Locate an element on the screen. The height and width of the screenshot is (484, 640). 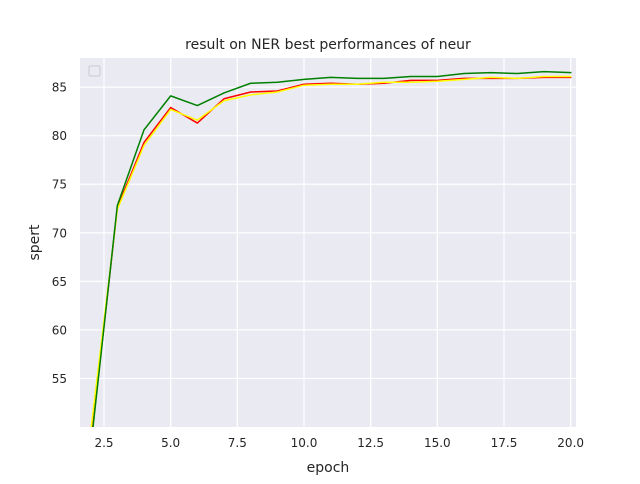
chart-title: result on NER best performances of neur is located at coordinates (328, 45).